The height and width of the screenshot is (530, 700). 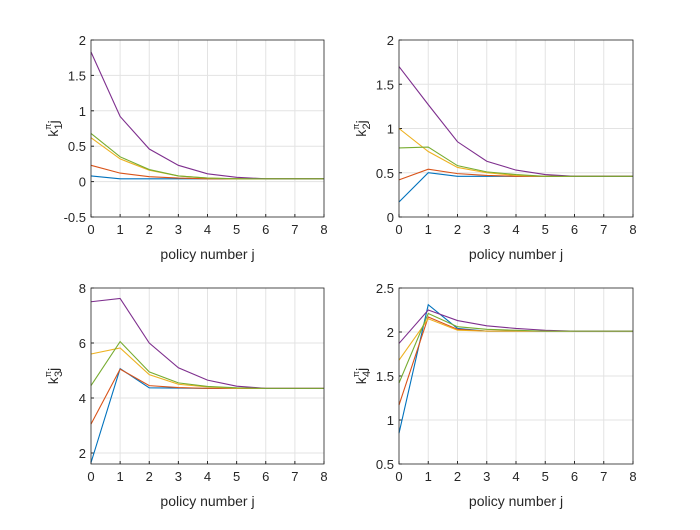 I want to click on y-label-subscript: 2, so click(x=367, y=126).